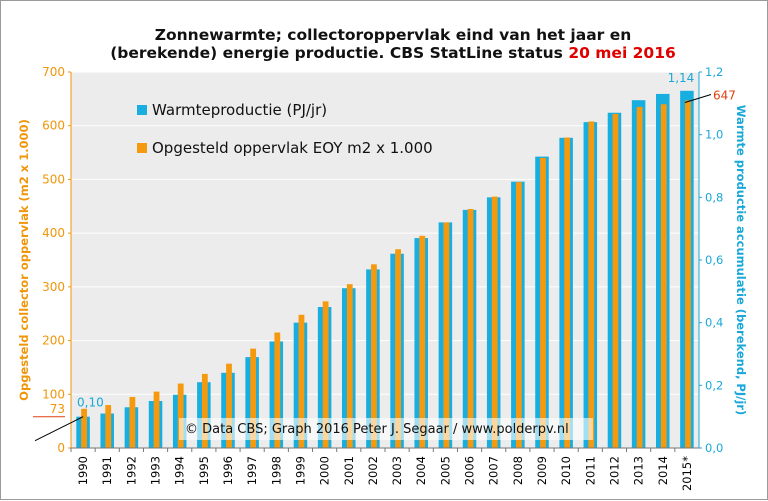 This screenshot has height=501, width=768. Describe the element at coordinates (83, 470) in the screenshot. I see `x-tick-label: 1990` at that location.